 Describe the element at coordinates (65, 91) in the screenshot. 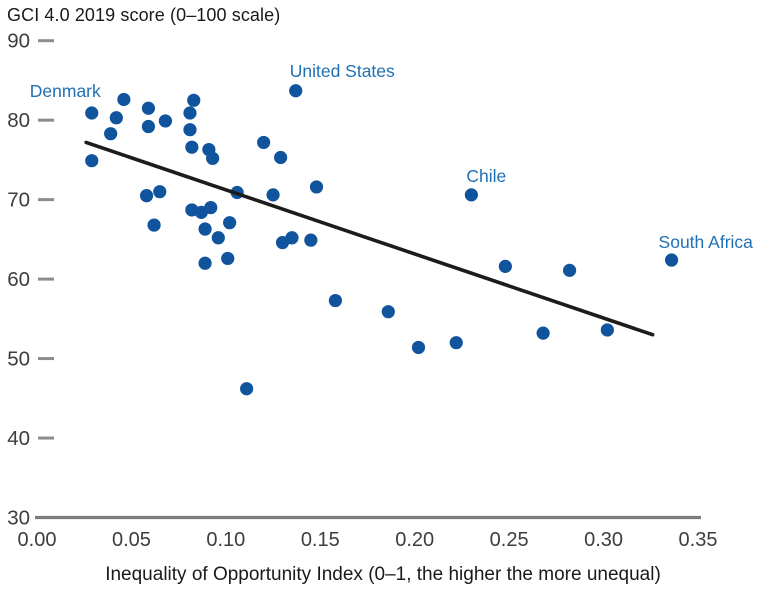

I see `country-label: Denmark` at that location.